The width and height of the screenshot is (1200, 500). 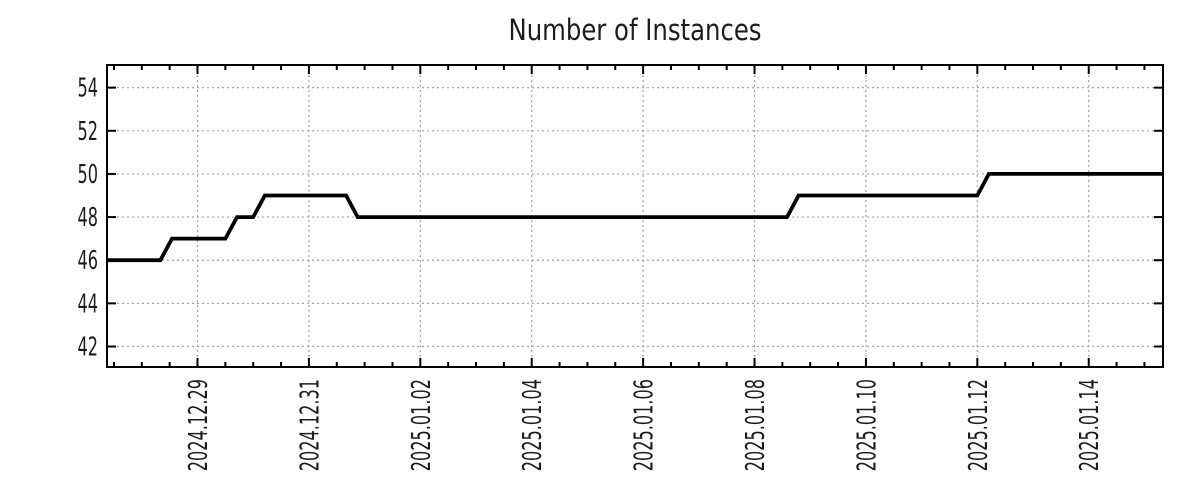 What do you see at coordinates (87, 348) in the screenshot?
I see `y-tick-label: 42` at bounding box center [87, 348].